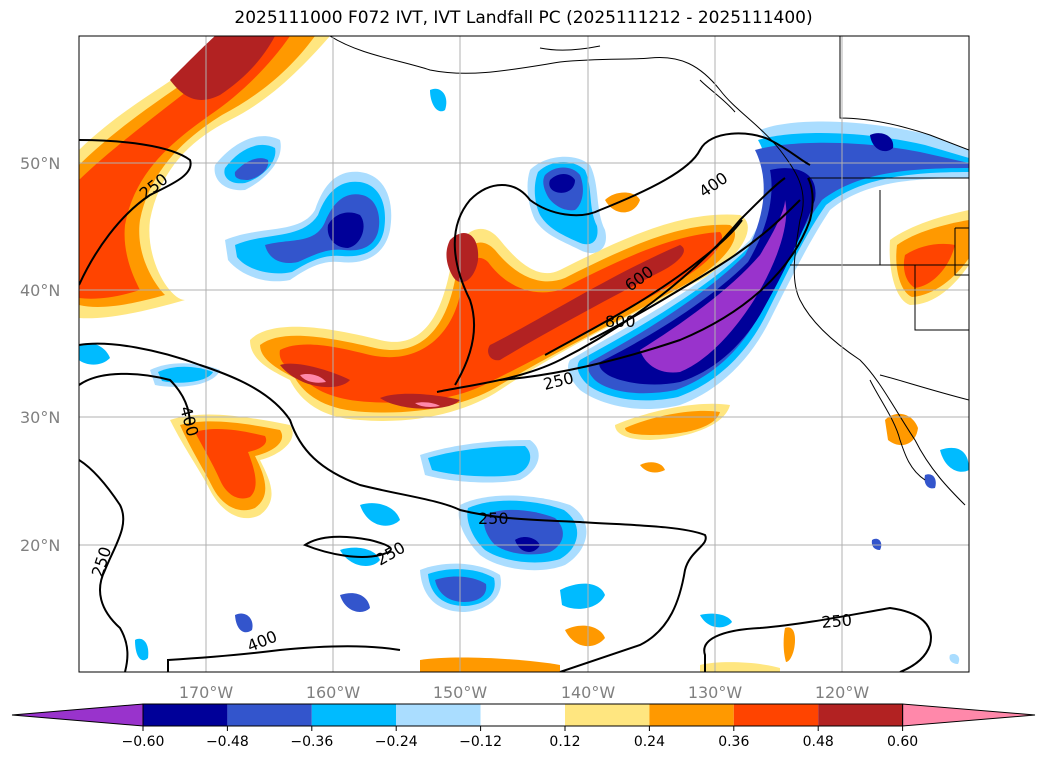 Image resolution: width=1047 pixels, height=765 pixels. Describe the element at coordinates (227, 742) in the screenshot. I see `colorbar-tick-label: −0.48` at that location.